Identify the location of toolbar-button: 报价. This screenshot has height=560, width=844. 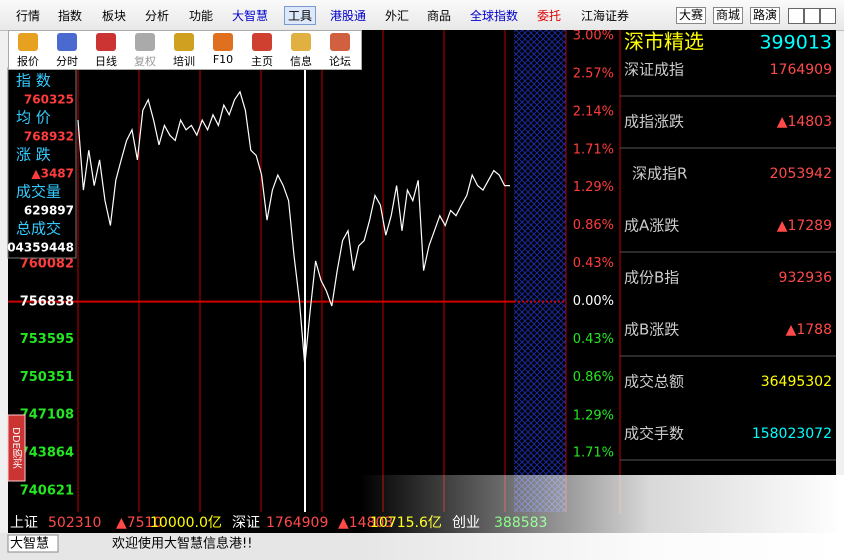
(28, 51).